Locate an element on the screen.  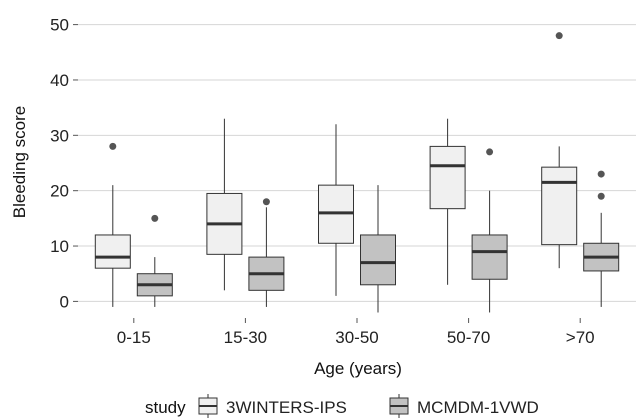
legend-item: 3WINTERS-IPS is located at coordinates (272, 406).